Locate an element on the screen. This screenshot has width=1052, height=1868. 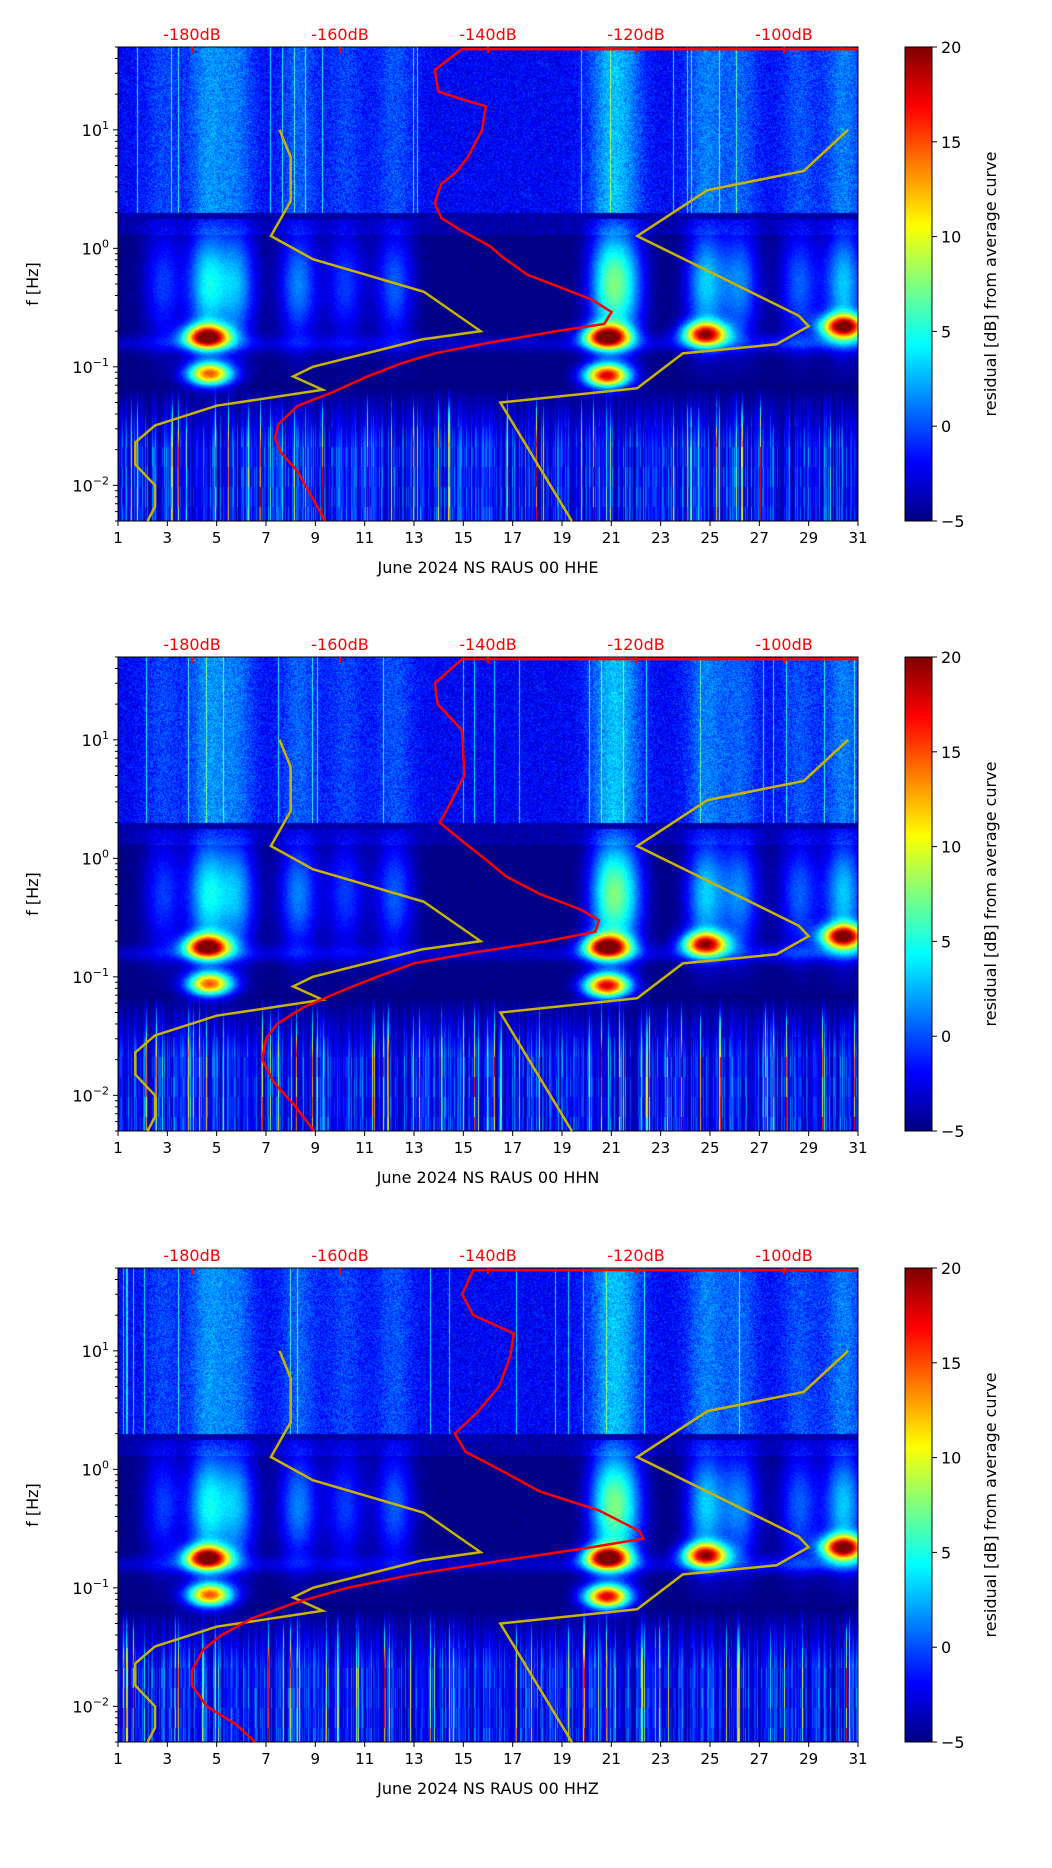
top-db-tick-label: -140dB is located at coordinates (487, 34).